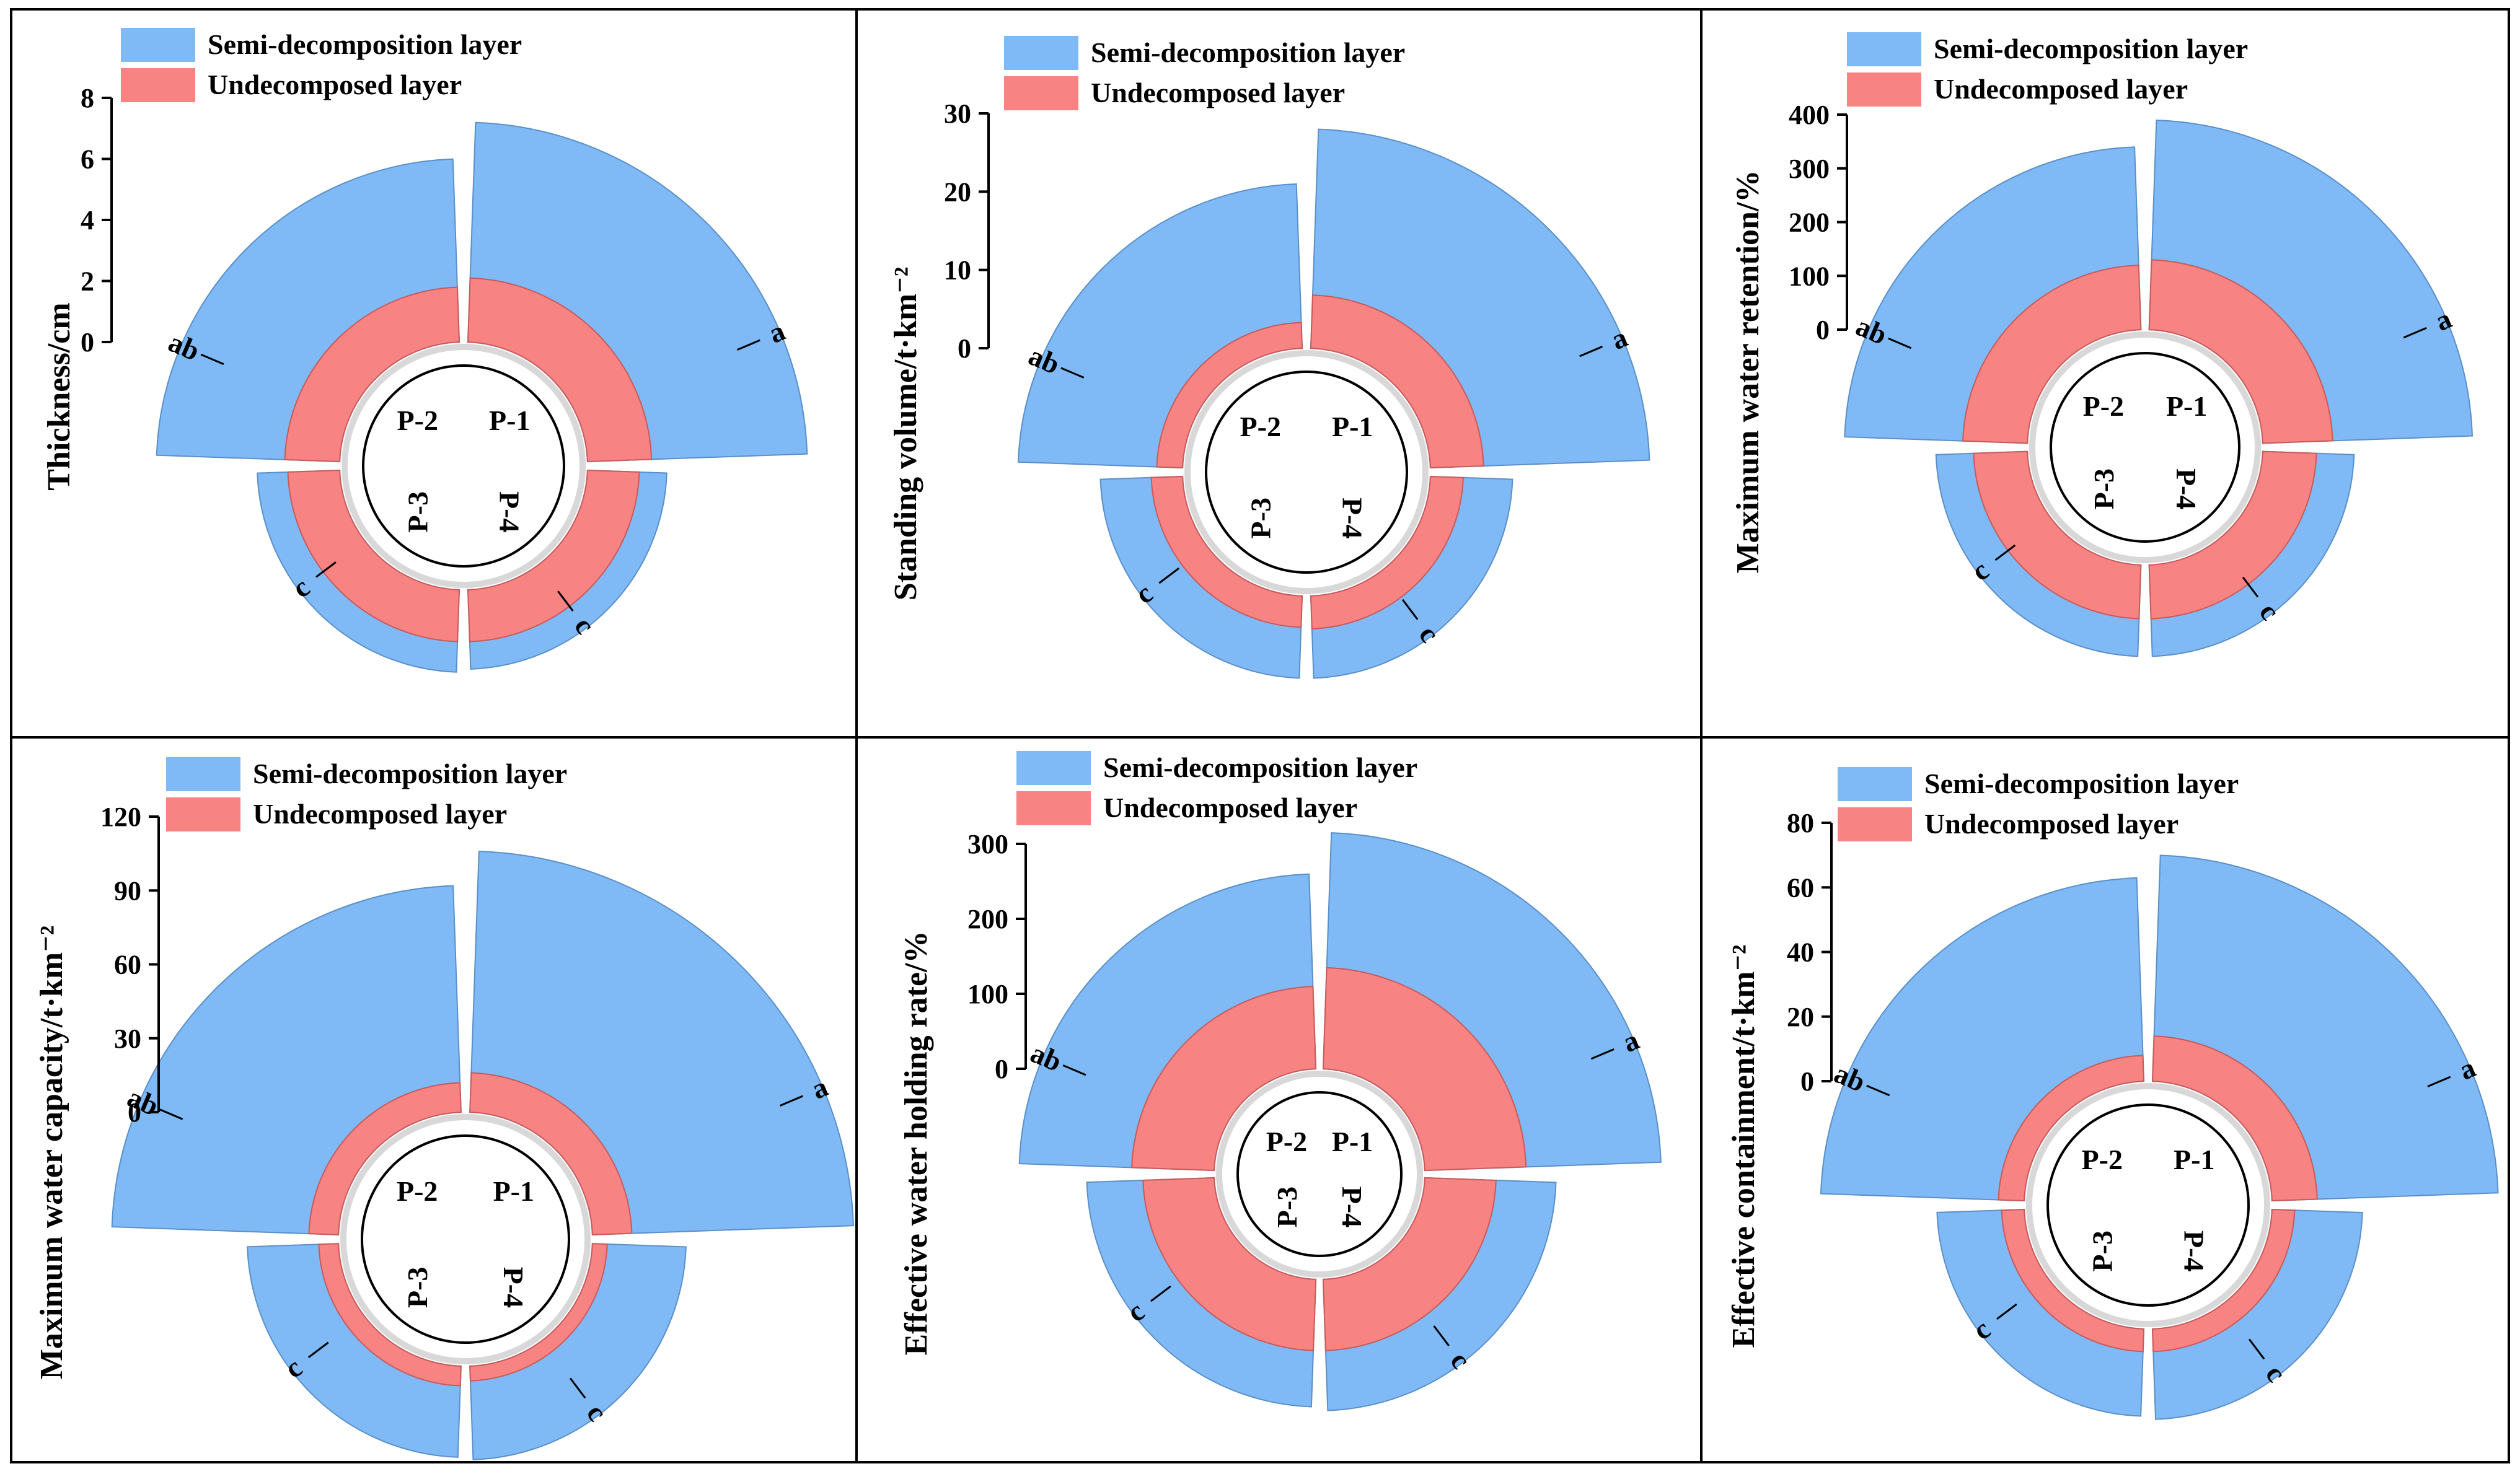 The width and height of the screenshot is (2520, 1474). What do you see at coordinates (939, 350) in the screenshot?
I see `y-axis: 0 10 20 30 Standing volume/t·km⁻²` at bounding box center [939, 350].